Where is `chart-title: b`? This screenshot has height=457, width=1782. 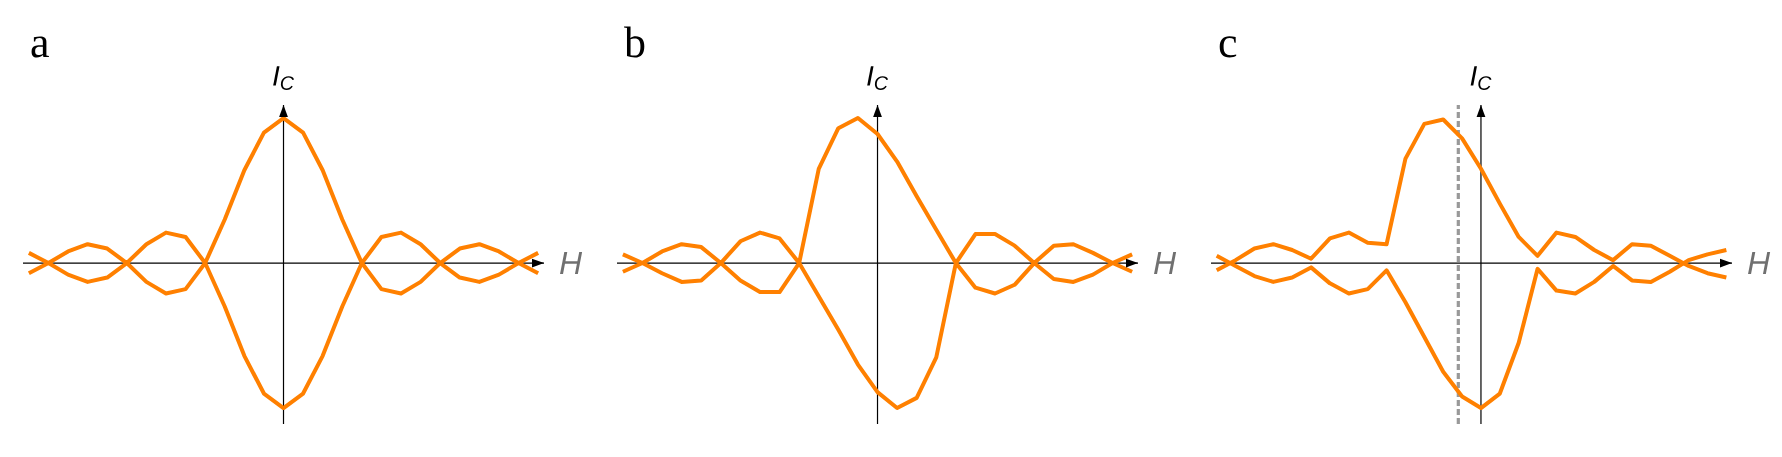
chart-title: b is located at coordinates (634, 42).